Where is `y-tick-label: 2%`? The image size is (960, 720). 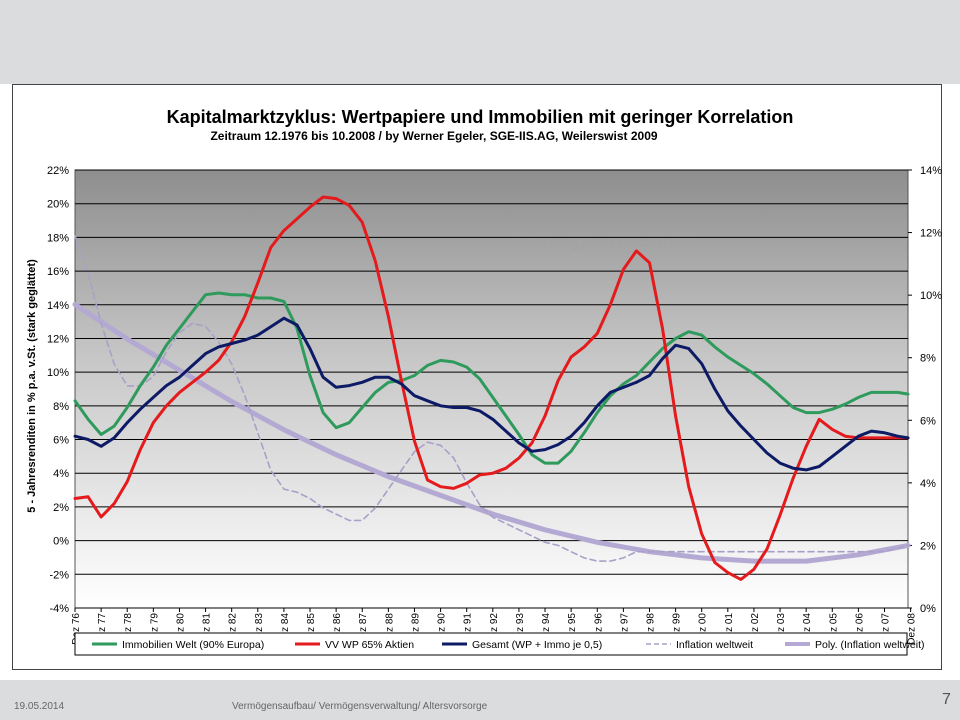 y-tick-label: 2% is located at coordinates (61, 508).